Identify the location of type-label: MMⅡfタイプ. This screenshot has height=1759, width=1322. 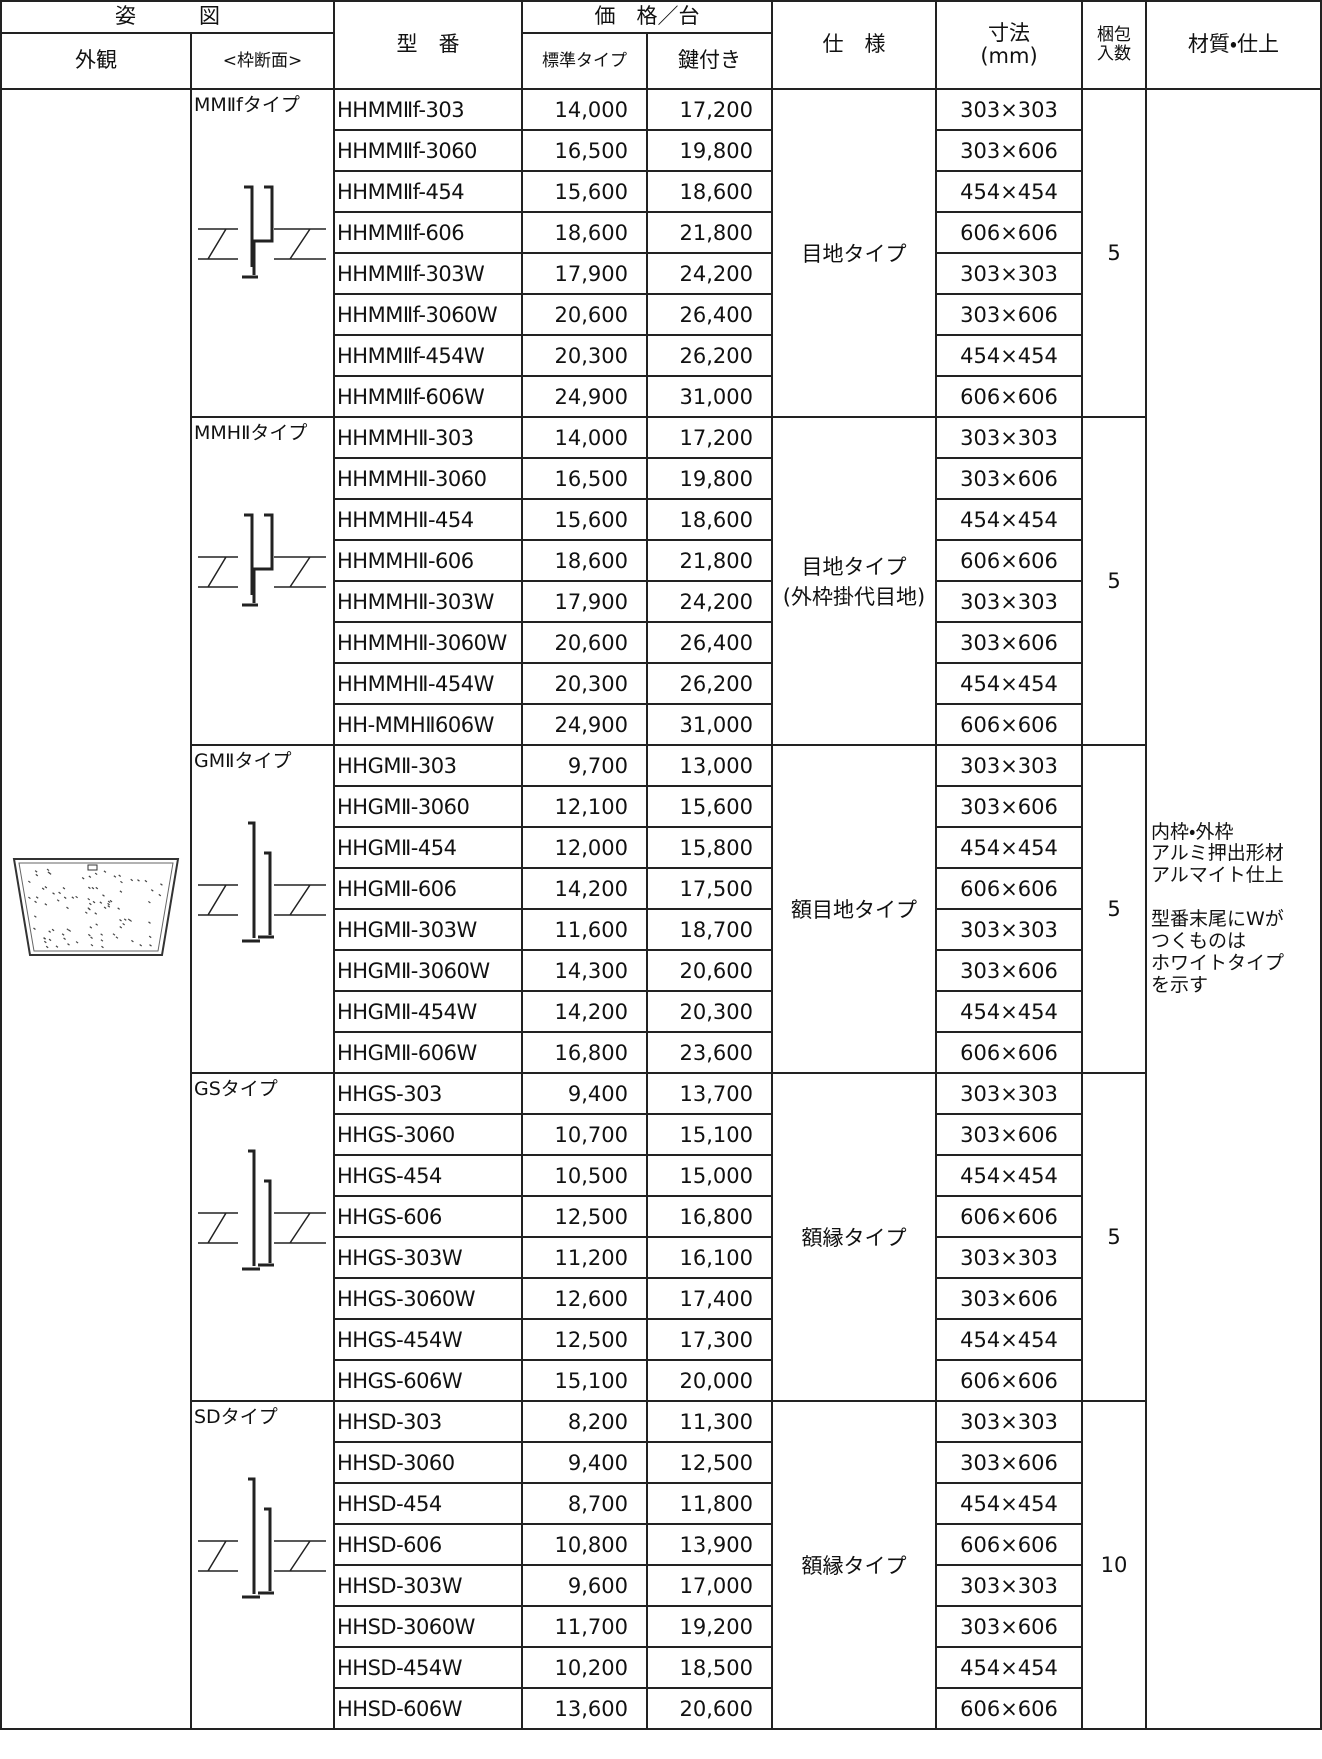
(247, 105).